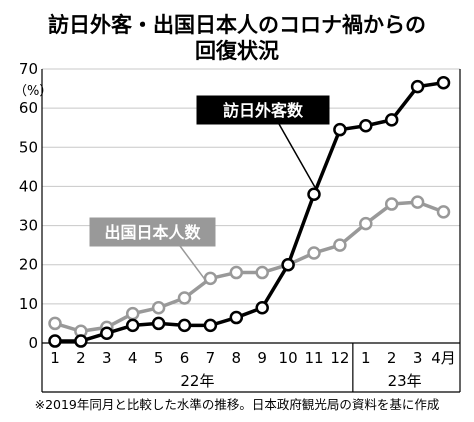 Image resolution: width=474 pixels, height=422 pixels. What do you see at coordinates (28, 108) in the screenshot?
I see `y-tick-label: 60` at bounding box center [28, 108].